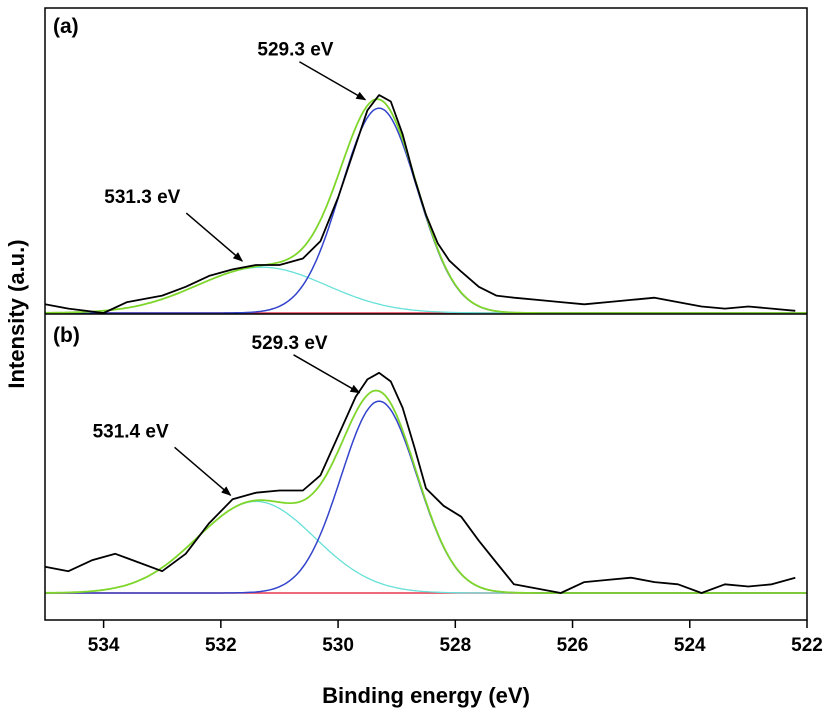  I want to click on x-tick-label: 534, so click(104, 645).